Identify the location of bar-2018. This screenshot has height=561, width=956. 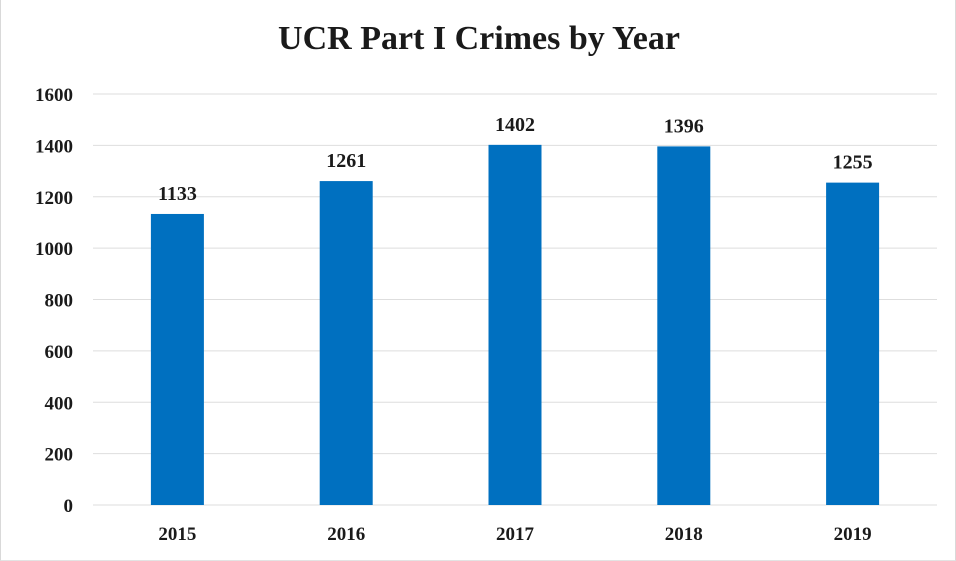
(684, 325).